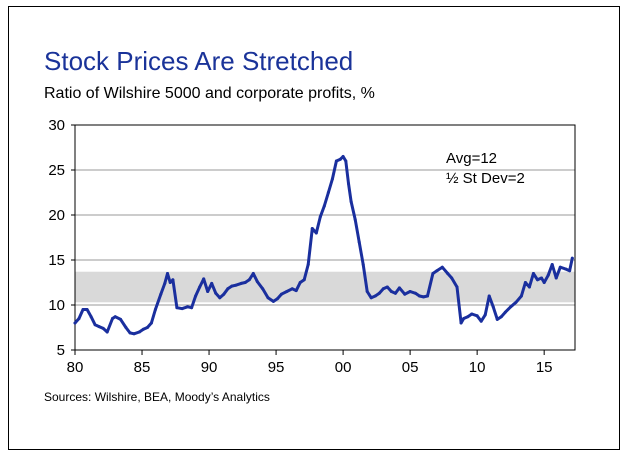  I want to click on x-tick-label: 95, so click(276, 367).